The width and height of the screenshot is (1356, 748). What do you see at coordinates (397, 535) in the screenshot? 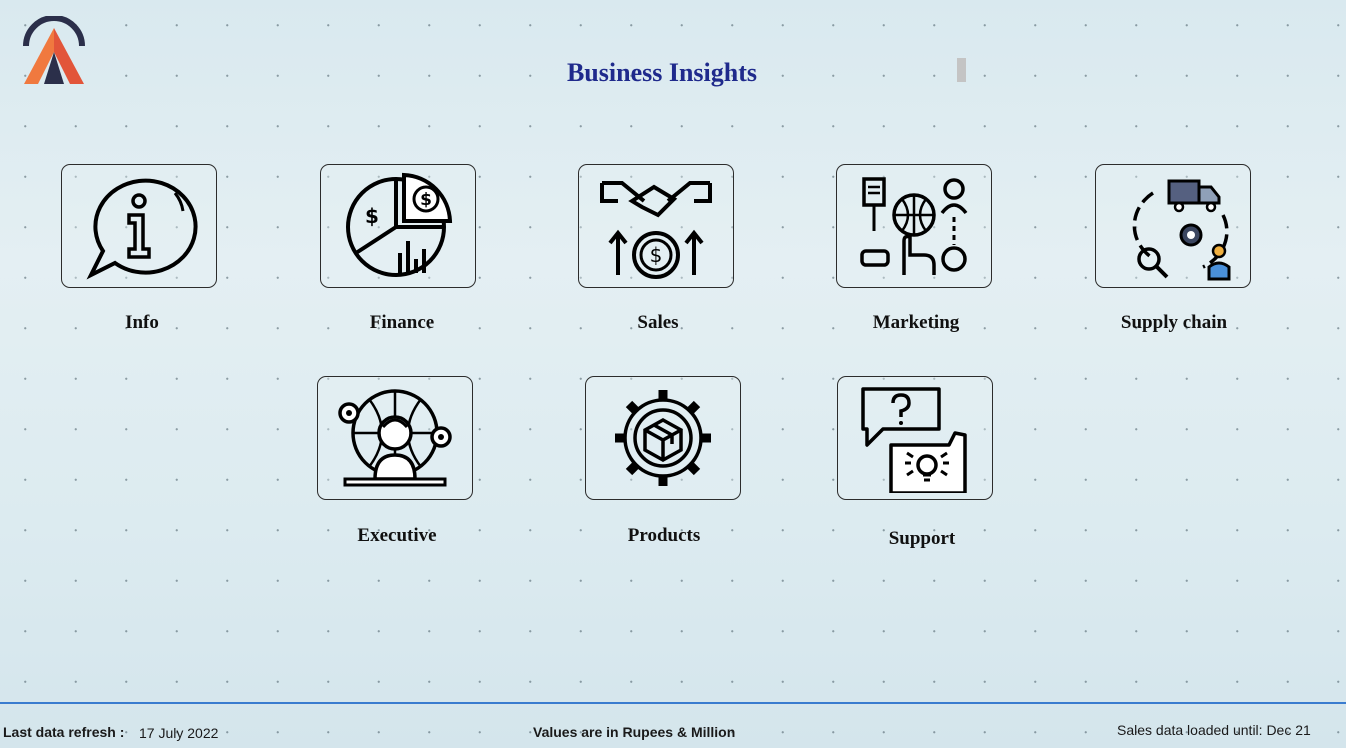
I see `tile-label-executive: Executive` at bounding box center [397, 535].